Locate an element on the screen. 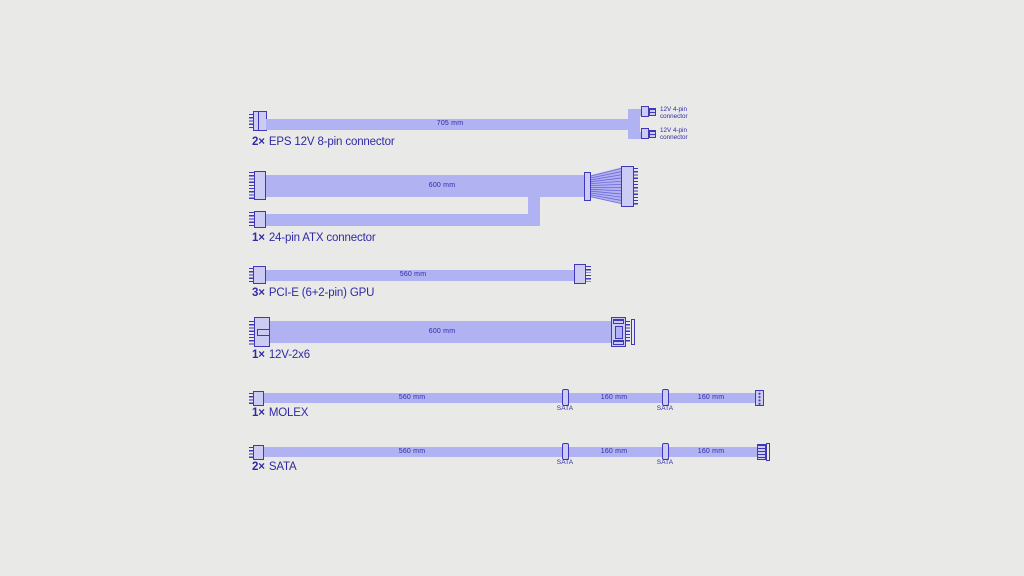  atx-psu-connector2-icon is located at coordinates (260, 219).